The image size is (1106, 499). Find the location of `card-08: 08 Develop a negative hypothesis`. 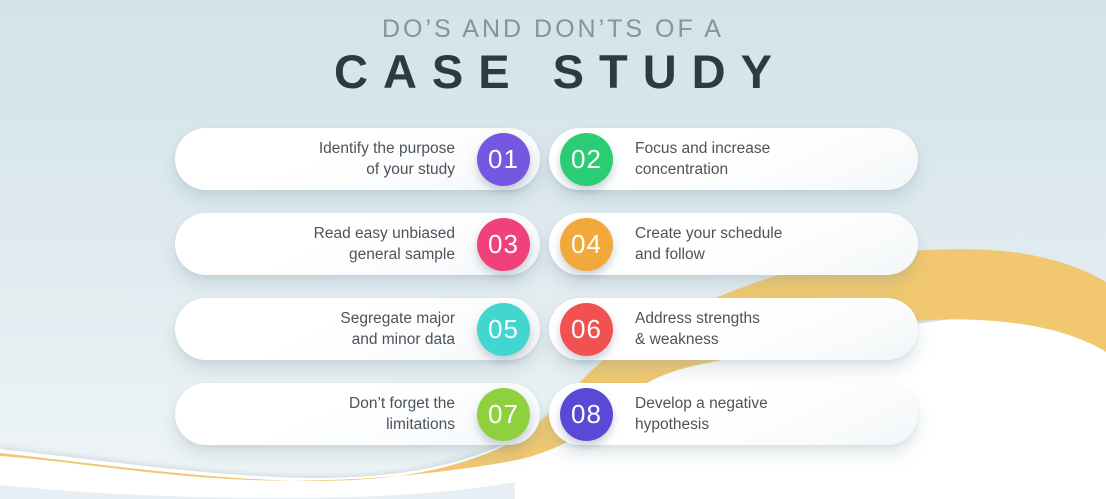

card-08: 08 Develop a negative hypothesis is located at coordinates (733, 414).